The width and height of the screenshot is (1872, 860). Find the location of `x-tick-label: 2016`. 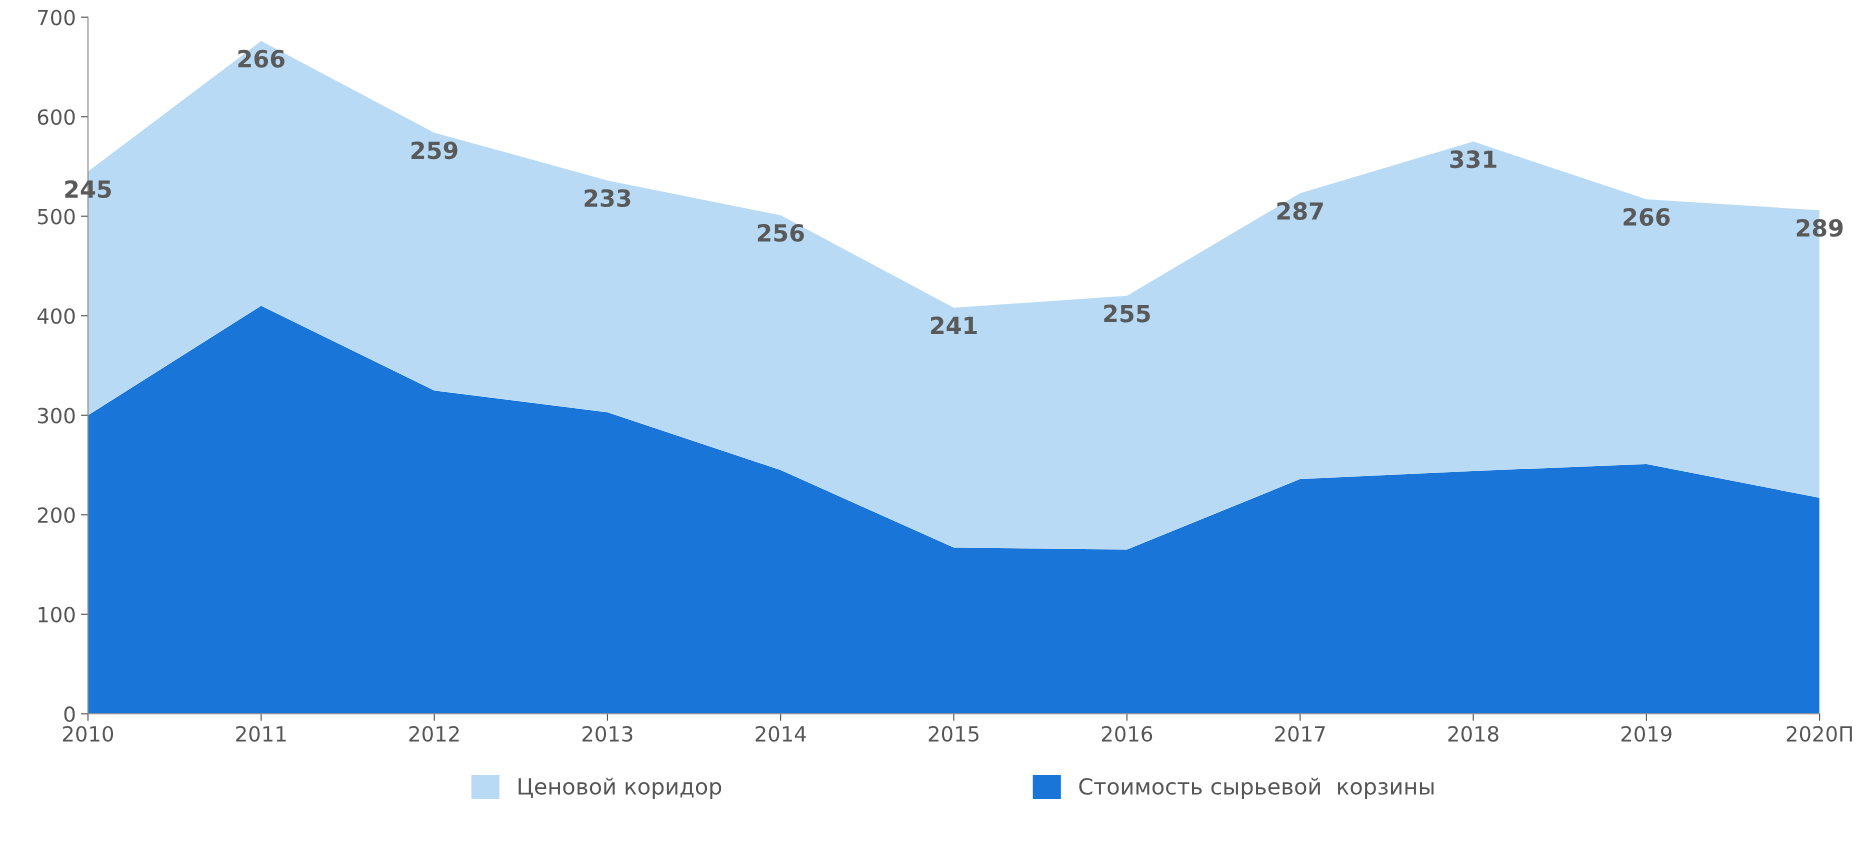

x-tick-label: 2016 is located at coordinates (1127, 733).